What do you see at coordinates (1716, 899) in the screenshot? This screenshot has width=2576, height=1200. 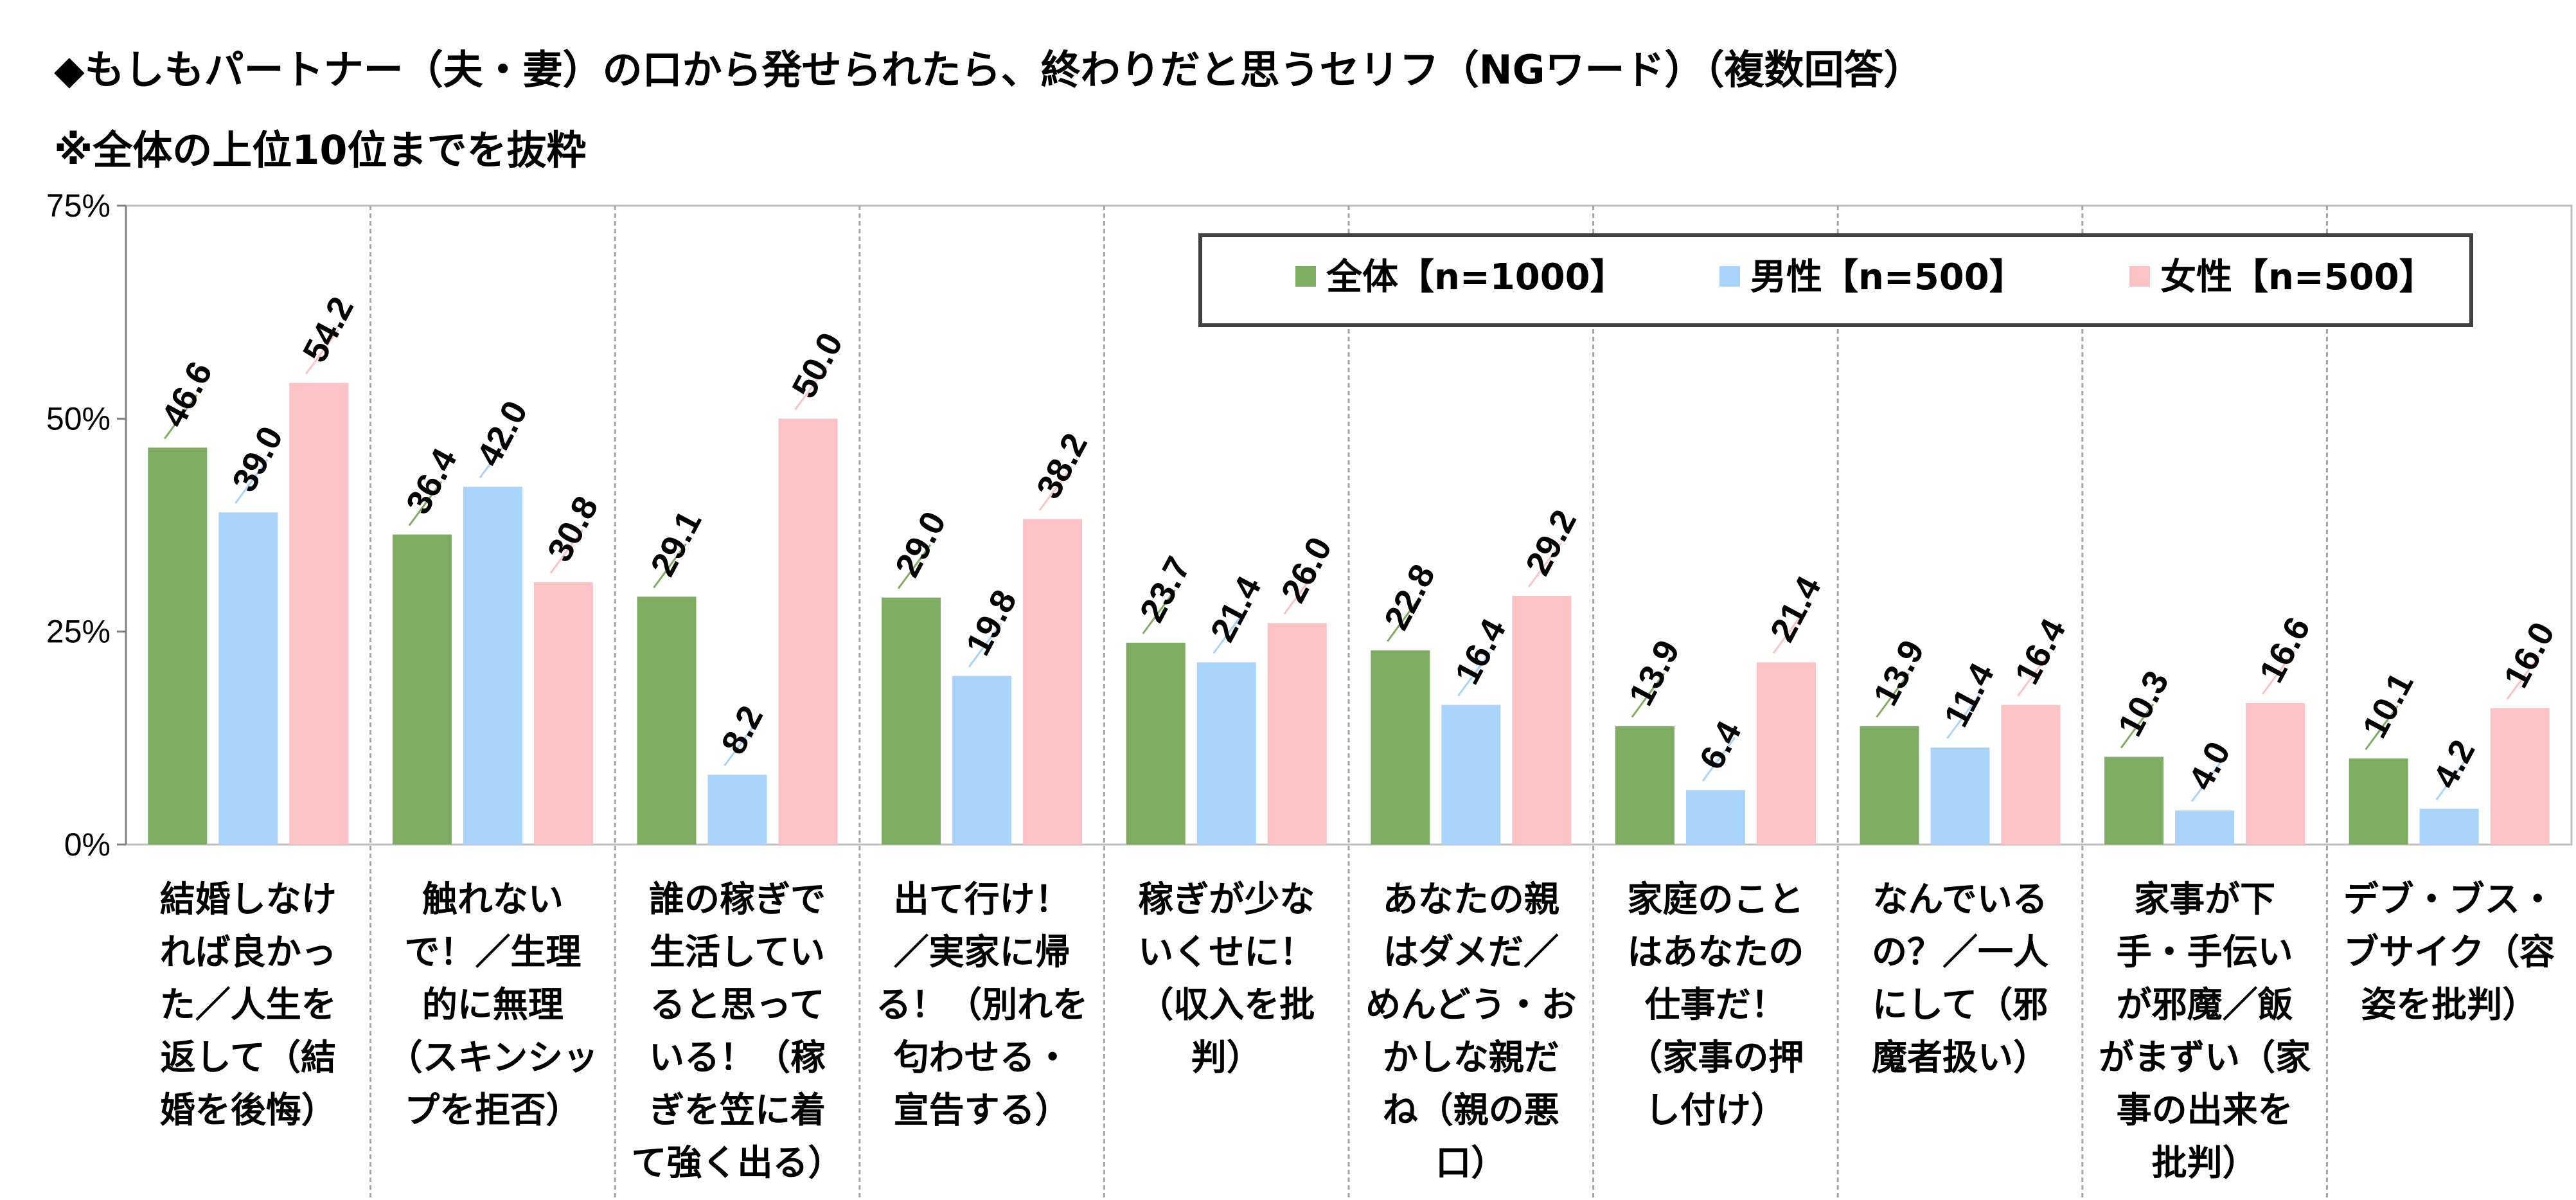 I see `category-label: 家庭のこと` at bounding box center [1716, 899].